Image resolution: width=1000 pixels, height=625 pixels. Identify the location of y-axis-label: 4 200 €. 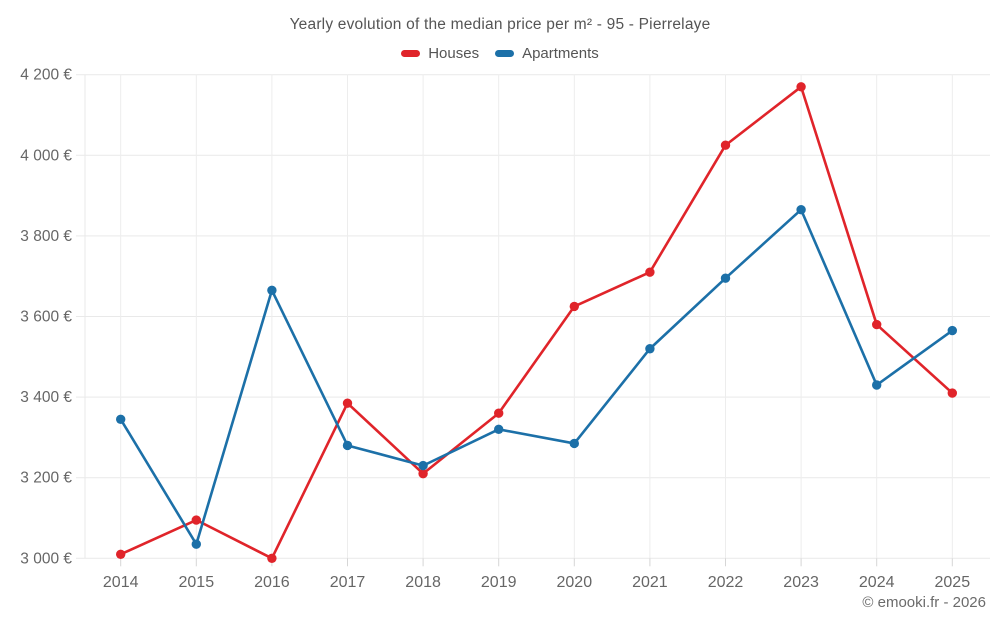
(46, 75).